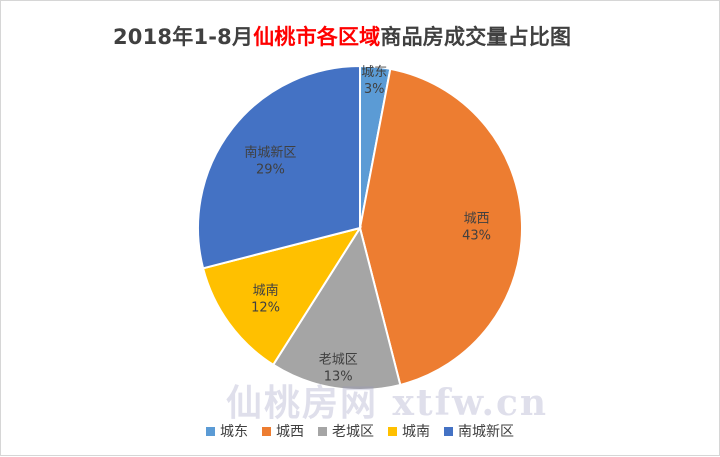 The width and height of the screenshot is (720, 457). I want to click on chart-title-suffix: 商品房成交量占比图, so click(476, 37).